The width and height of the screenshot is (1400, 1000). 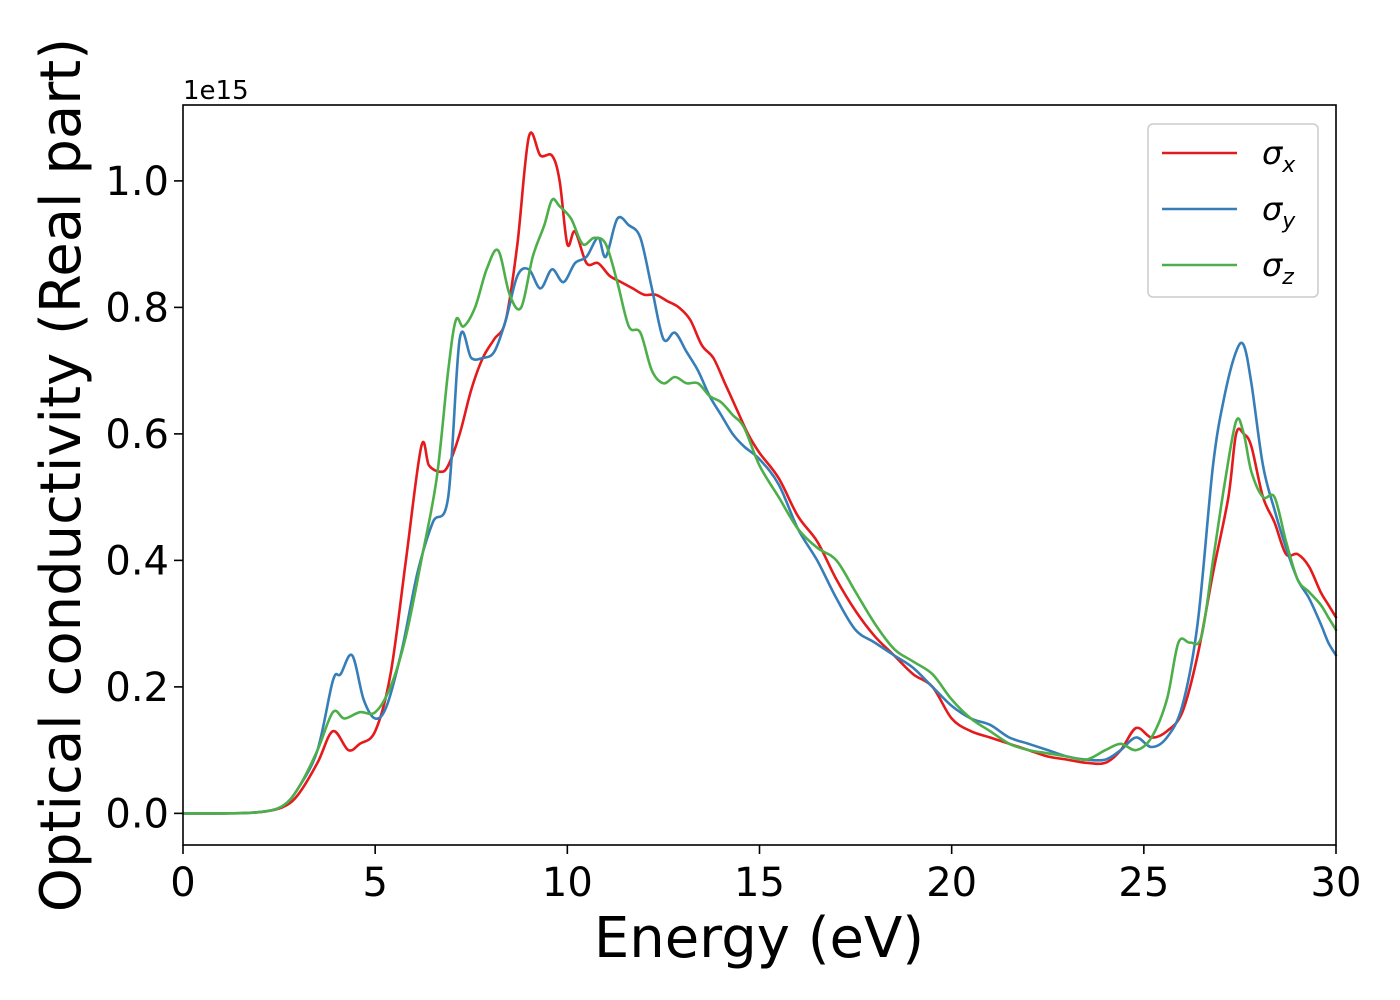 I want to click on x-axis-title: Energy (eV), so click(x=759, y=938).